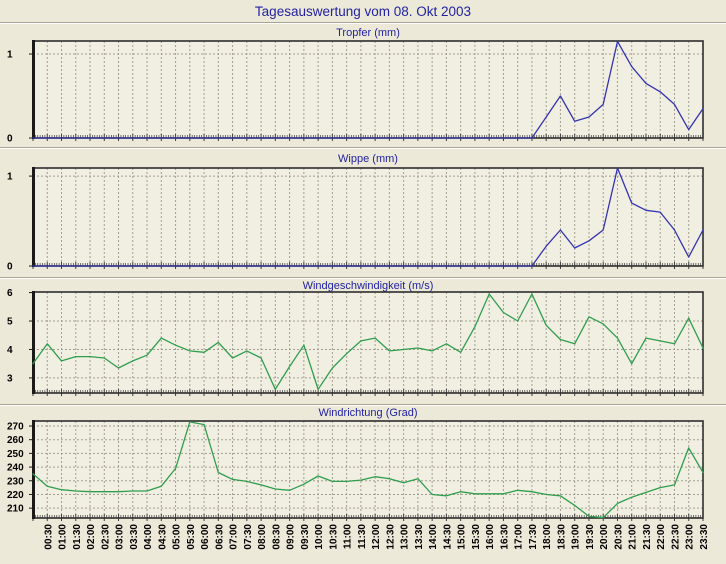  I want to click on svg-text: 17:30, so click(533, 537).